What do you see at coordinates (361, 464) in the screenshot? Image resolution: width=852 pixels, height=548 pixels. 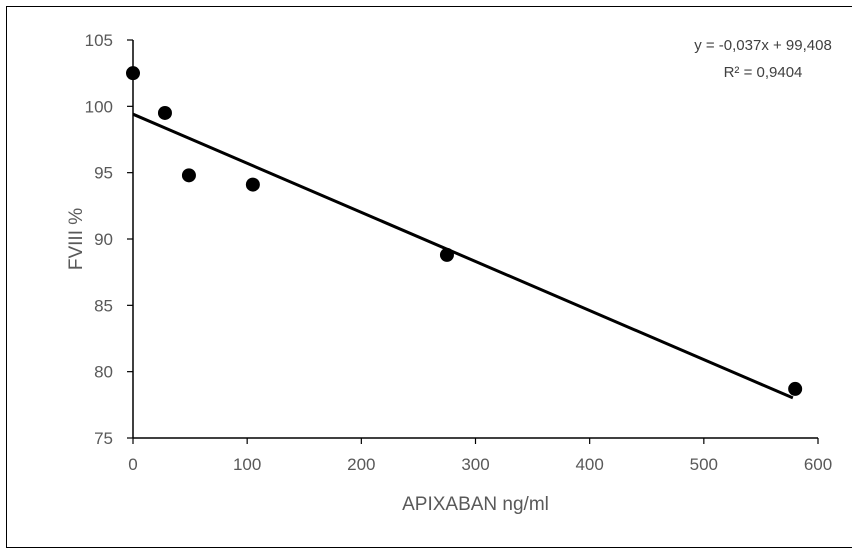 I see `x-tick-label: 200` at bounding box center [361, 464].